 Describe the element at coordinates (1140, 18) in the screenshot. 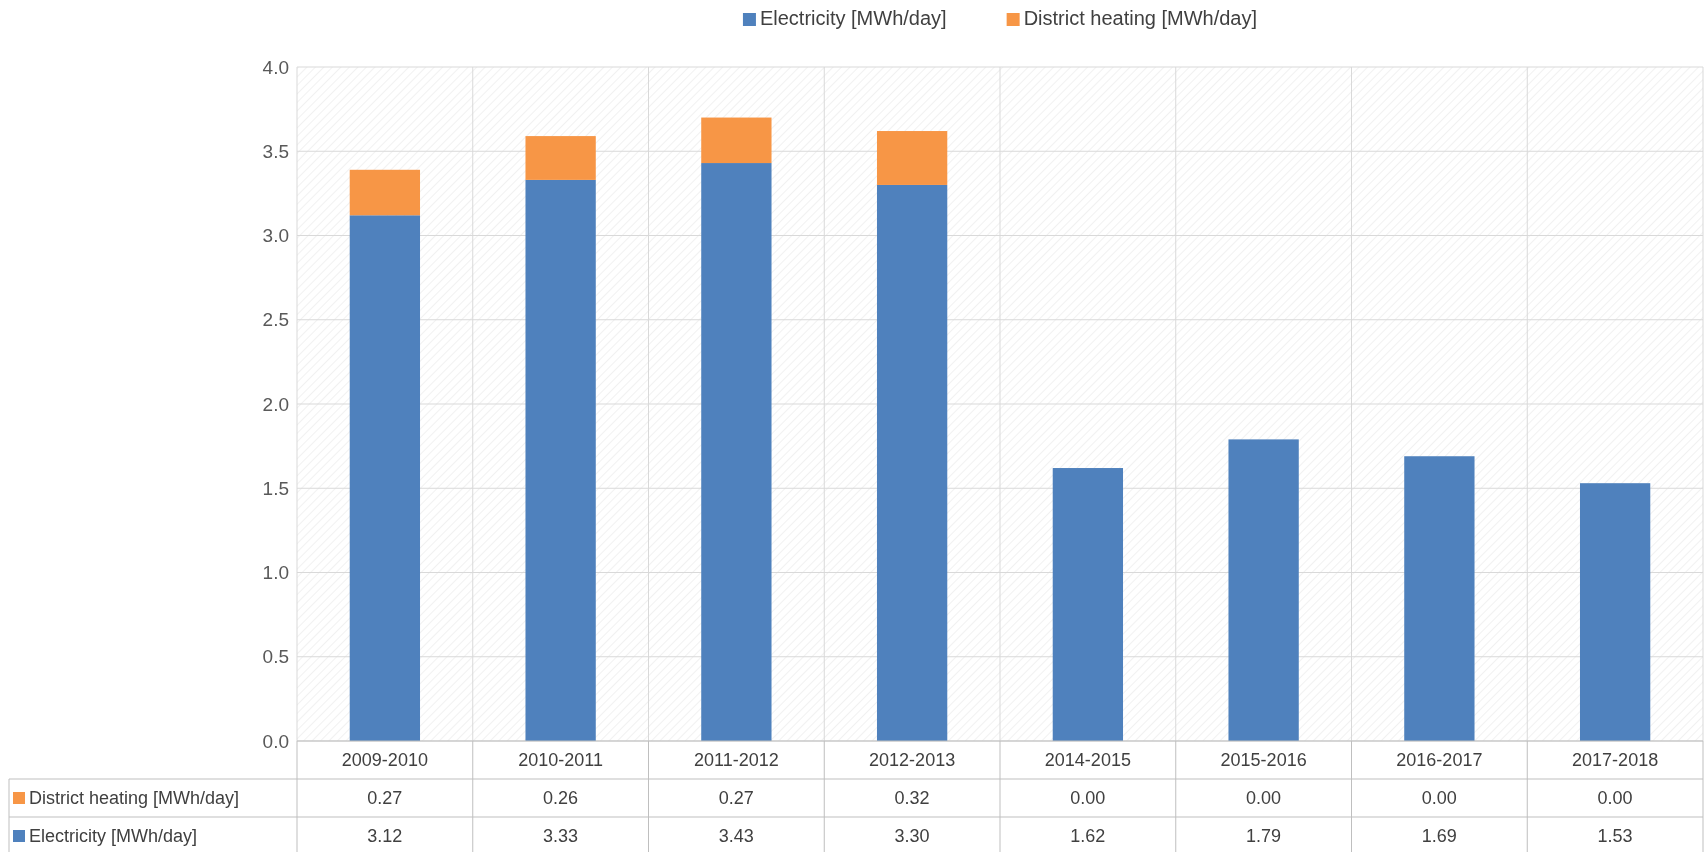

I see `legend-label: District heating [MWh/day]` at that location.